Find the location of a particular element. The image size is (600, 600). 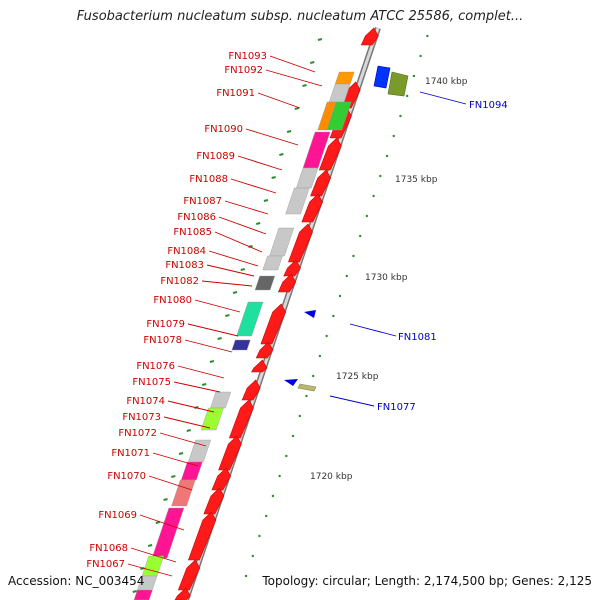

gene-label: FN1072 is located at coordinates (137, 433).